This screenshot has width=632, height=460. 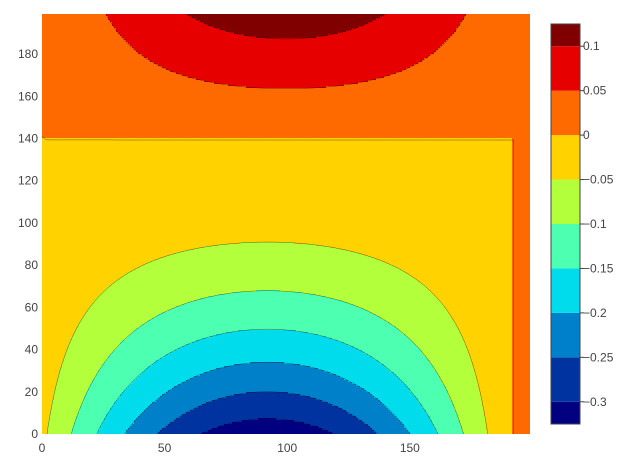 I want to click on y-tick-label: 120, so click(x=28, y=181).